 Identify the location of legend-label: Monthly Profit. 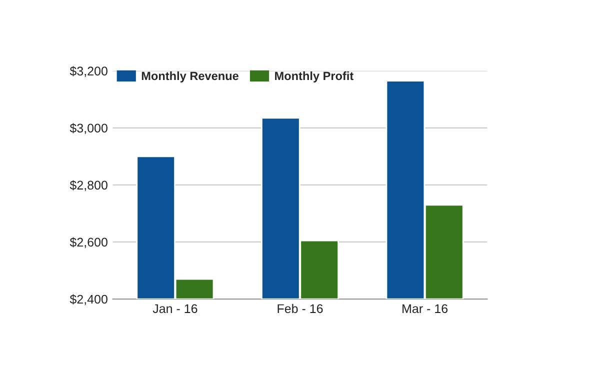
(314, 76).